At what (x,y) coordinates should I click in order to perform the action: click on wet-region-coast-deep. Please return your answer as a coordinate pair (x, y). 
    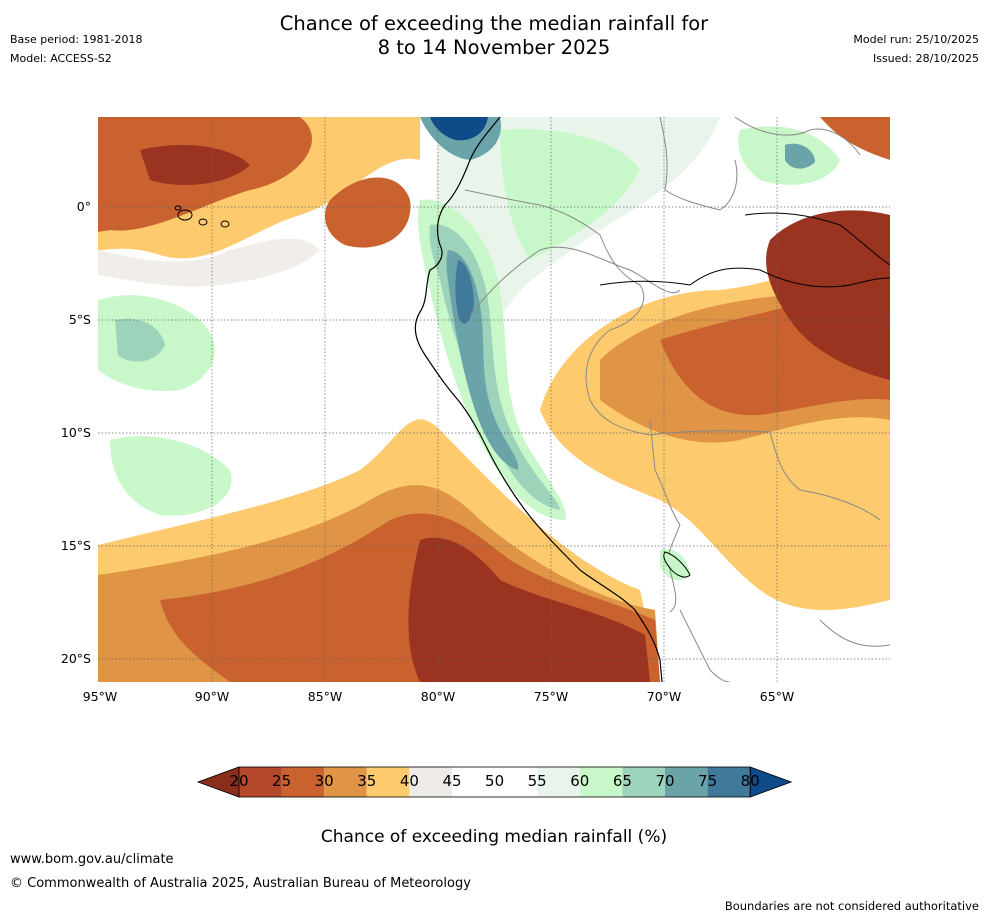
    Looking at the image, I should click on (464, 292).